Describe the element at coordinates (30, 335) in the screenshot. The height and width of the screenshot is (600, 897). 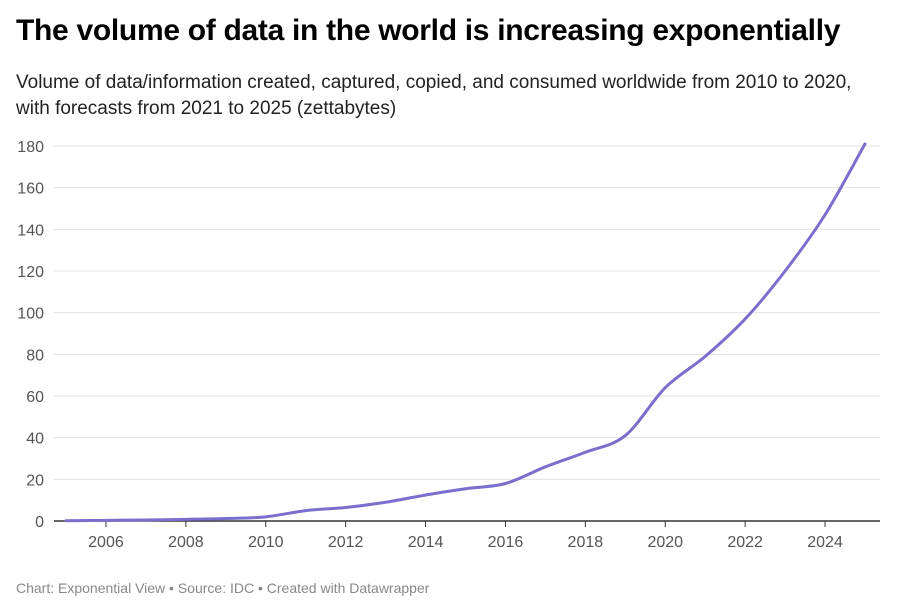
I see `y-axis-labels: 0 20 40 60 80 100 120 140 160 180` at that location.